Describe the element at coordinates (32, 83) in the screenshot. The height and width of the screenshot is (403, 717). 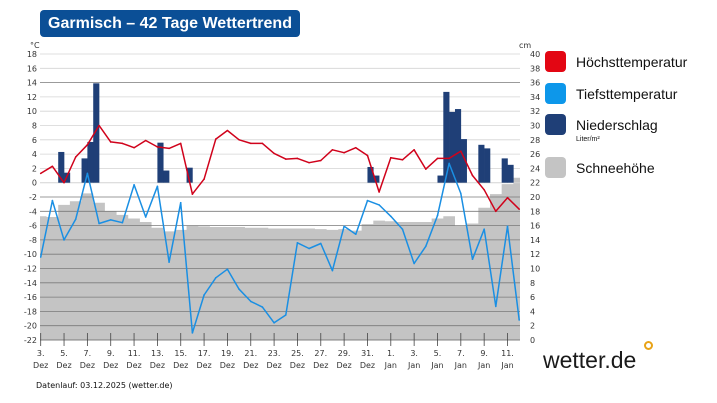
I see `y-left-tick-label: 14` at that location.